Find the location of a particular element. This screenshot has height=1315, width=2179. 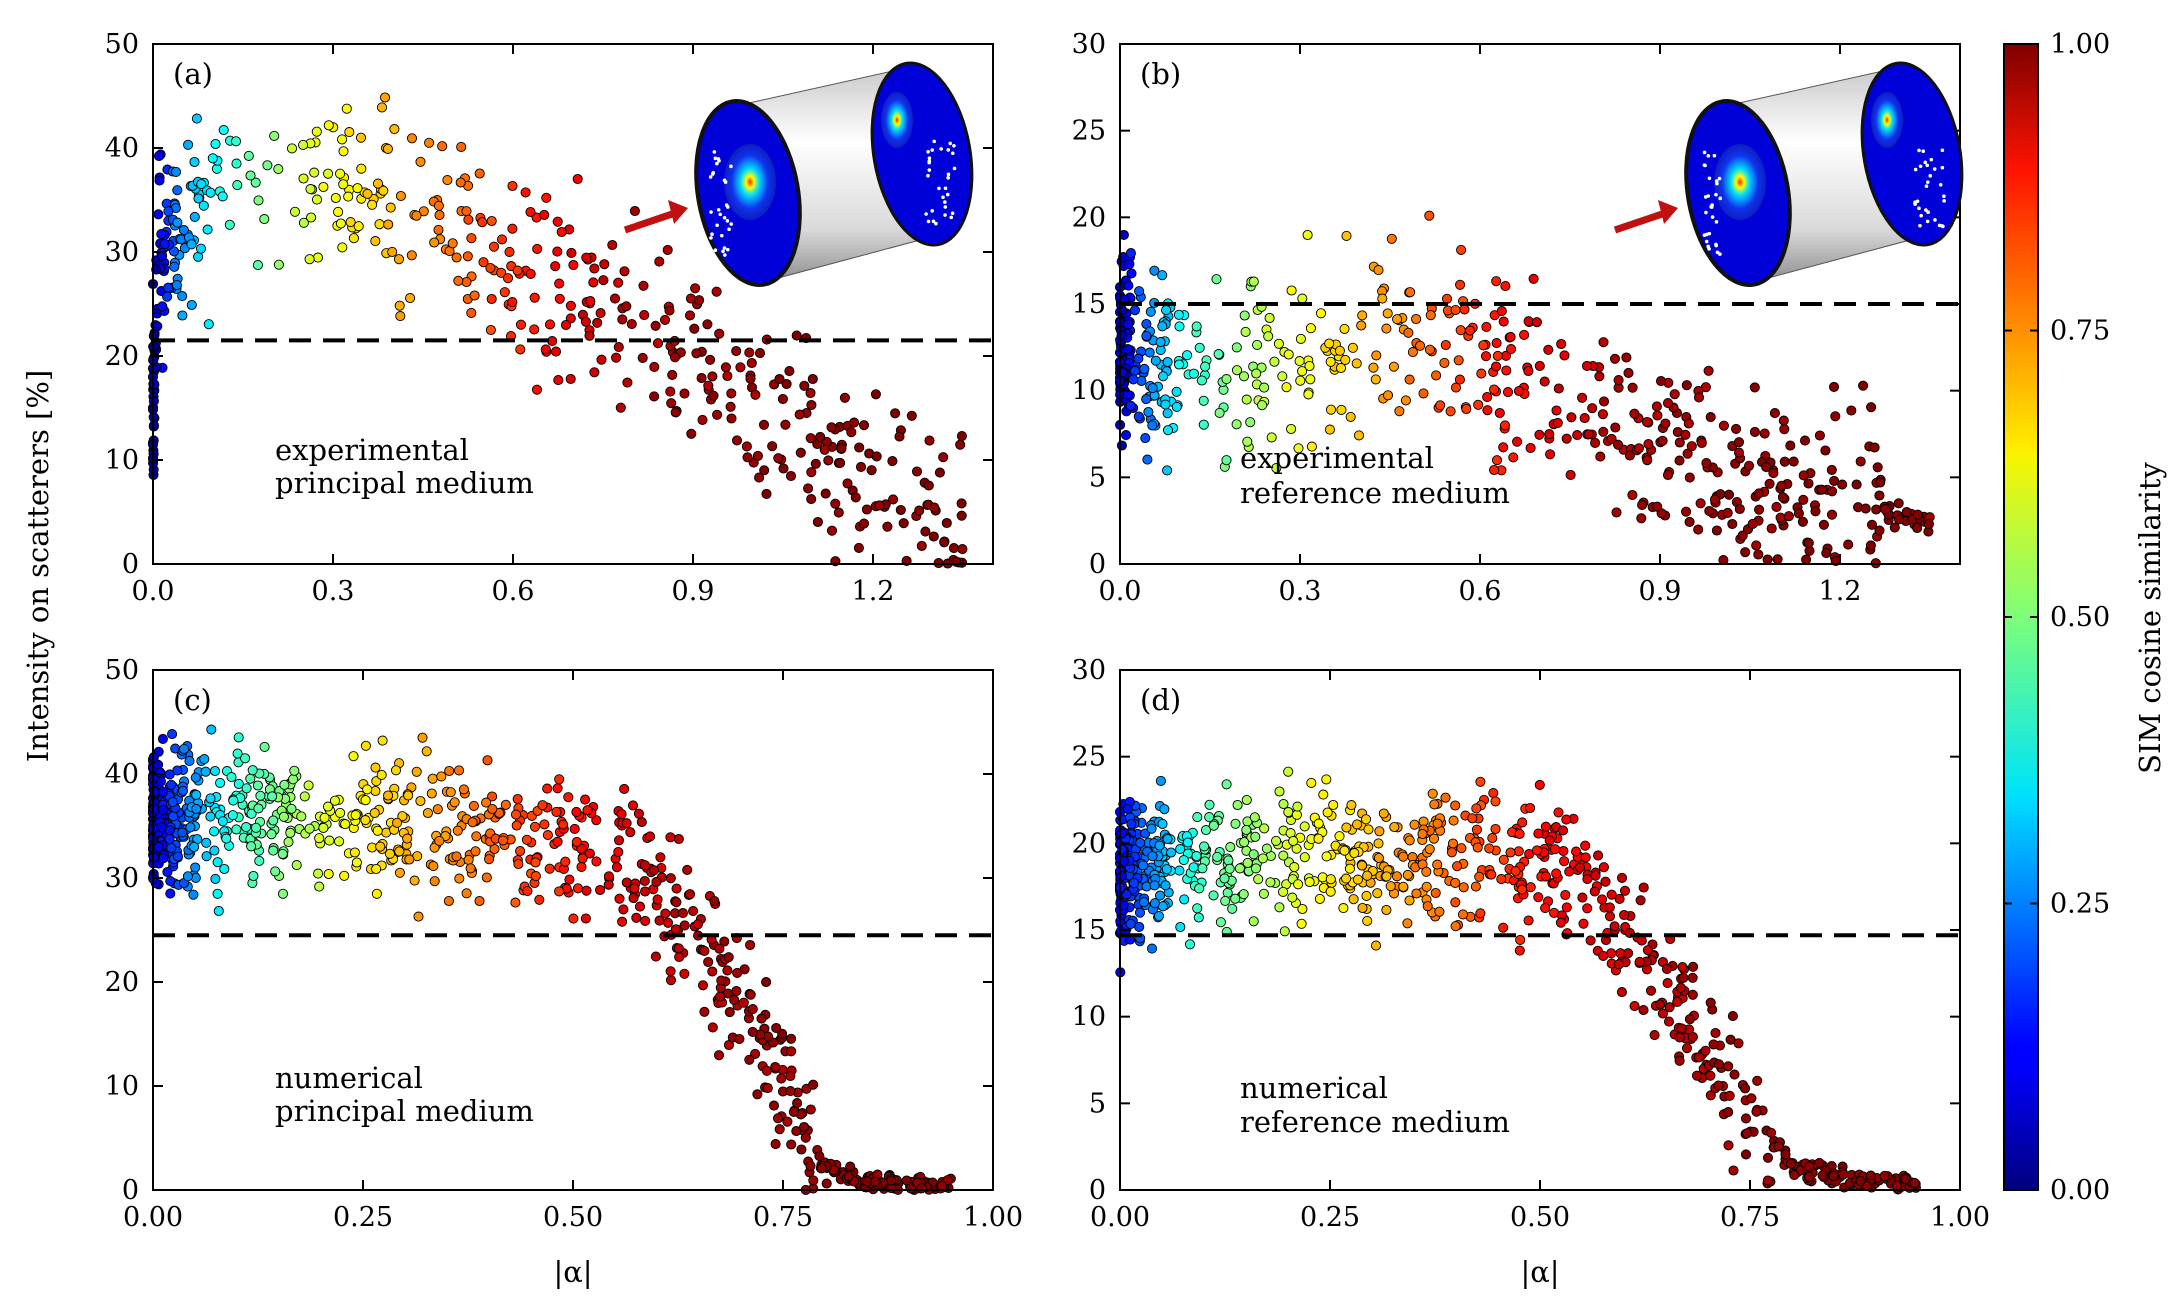

inset-back-speckle is located at coordinates (897, 120).